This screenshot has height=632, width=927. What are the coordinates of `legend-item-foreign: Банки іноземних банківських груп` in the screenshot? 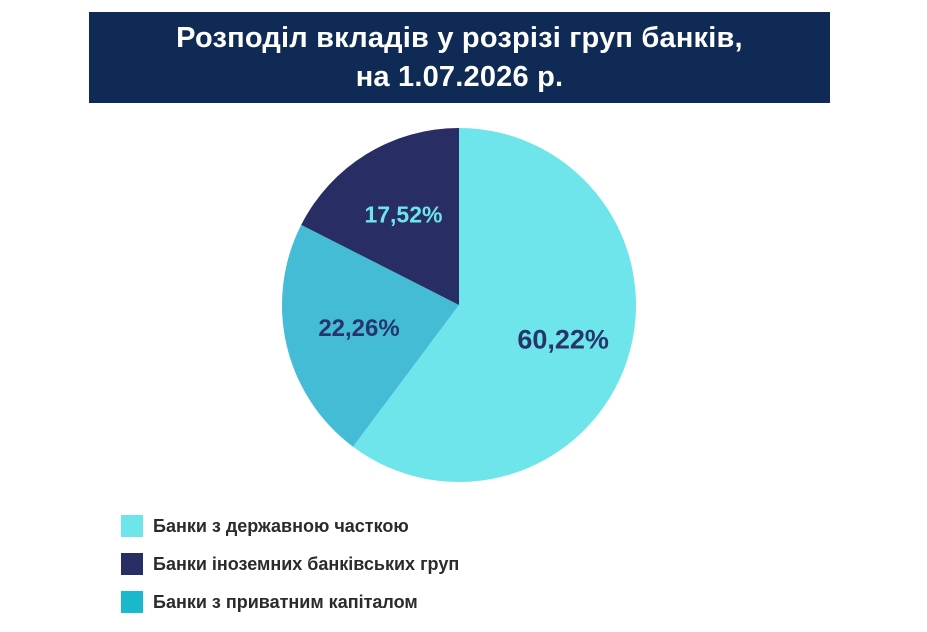 It's located at (290, 564).